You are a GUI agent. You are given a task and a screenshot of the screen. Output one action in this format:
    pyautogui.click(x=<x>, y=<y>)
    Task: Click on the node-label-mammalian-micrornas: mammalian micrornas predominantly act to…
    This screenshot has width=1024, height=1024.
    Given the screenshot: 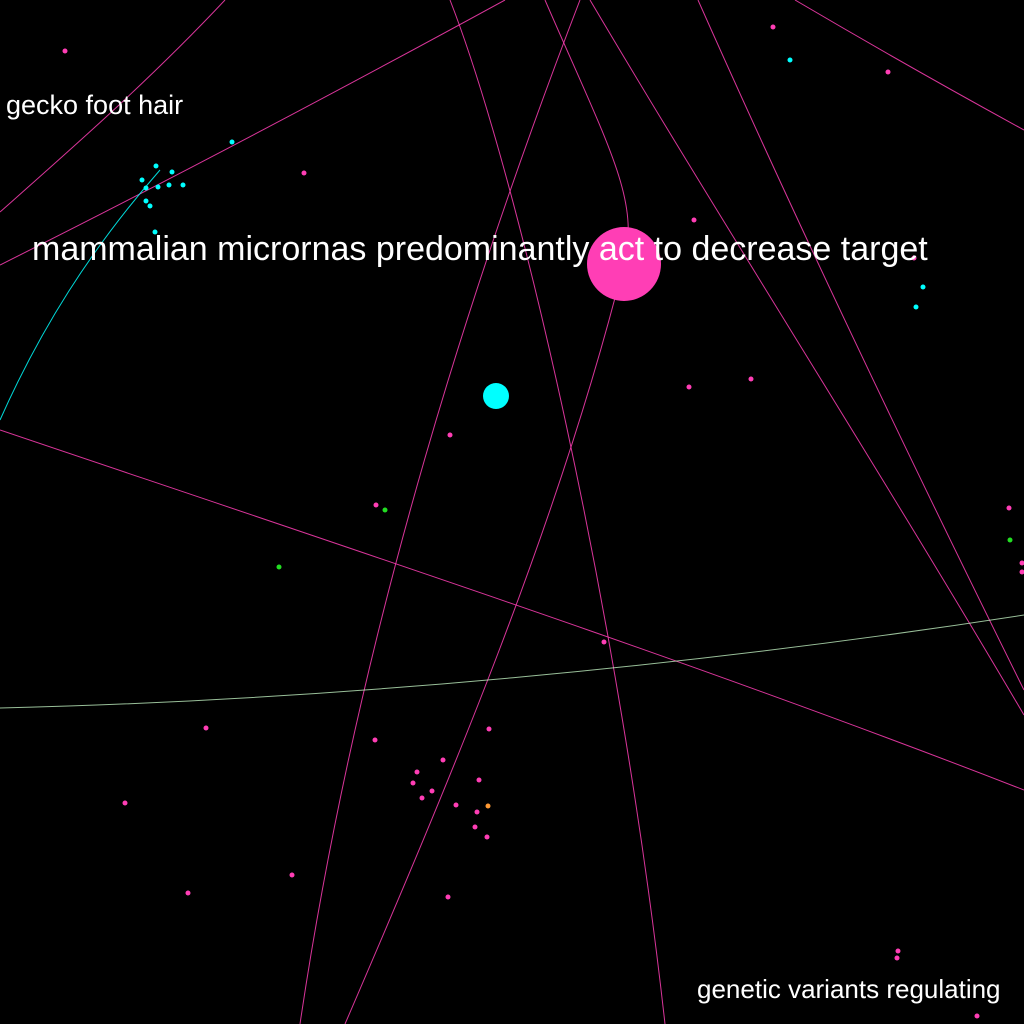 What is the action you would take?
    pyautogui.click(x=480, y=249)
    